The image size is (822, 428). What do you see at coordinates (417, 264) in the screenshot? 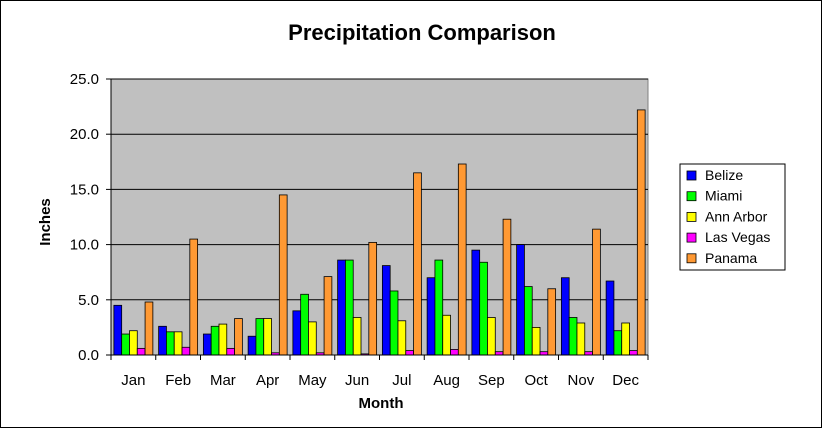
I see `bar-panama-jul` at bounding box center [417, 264].